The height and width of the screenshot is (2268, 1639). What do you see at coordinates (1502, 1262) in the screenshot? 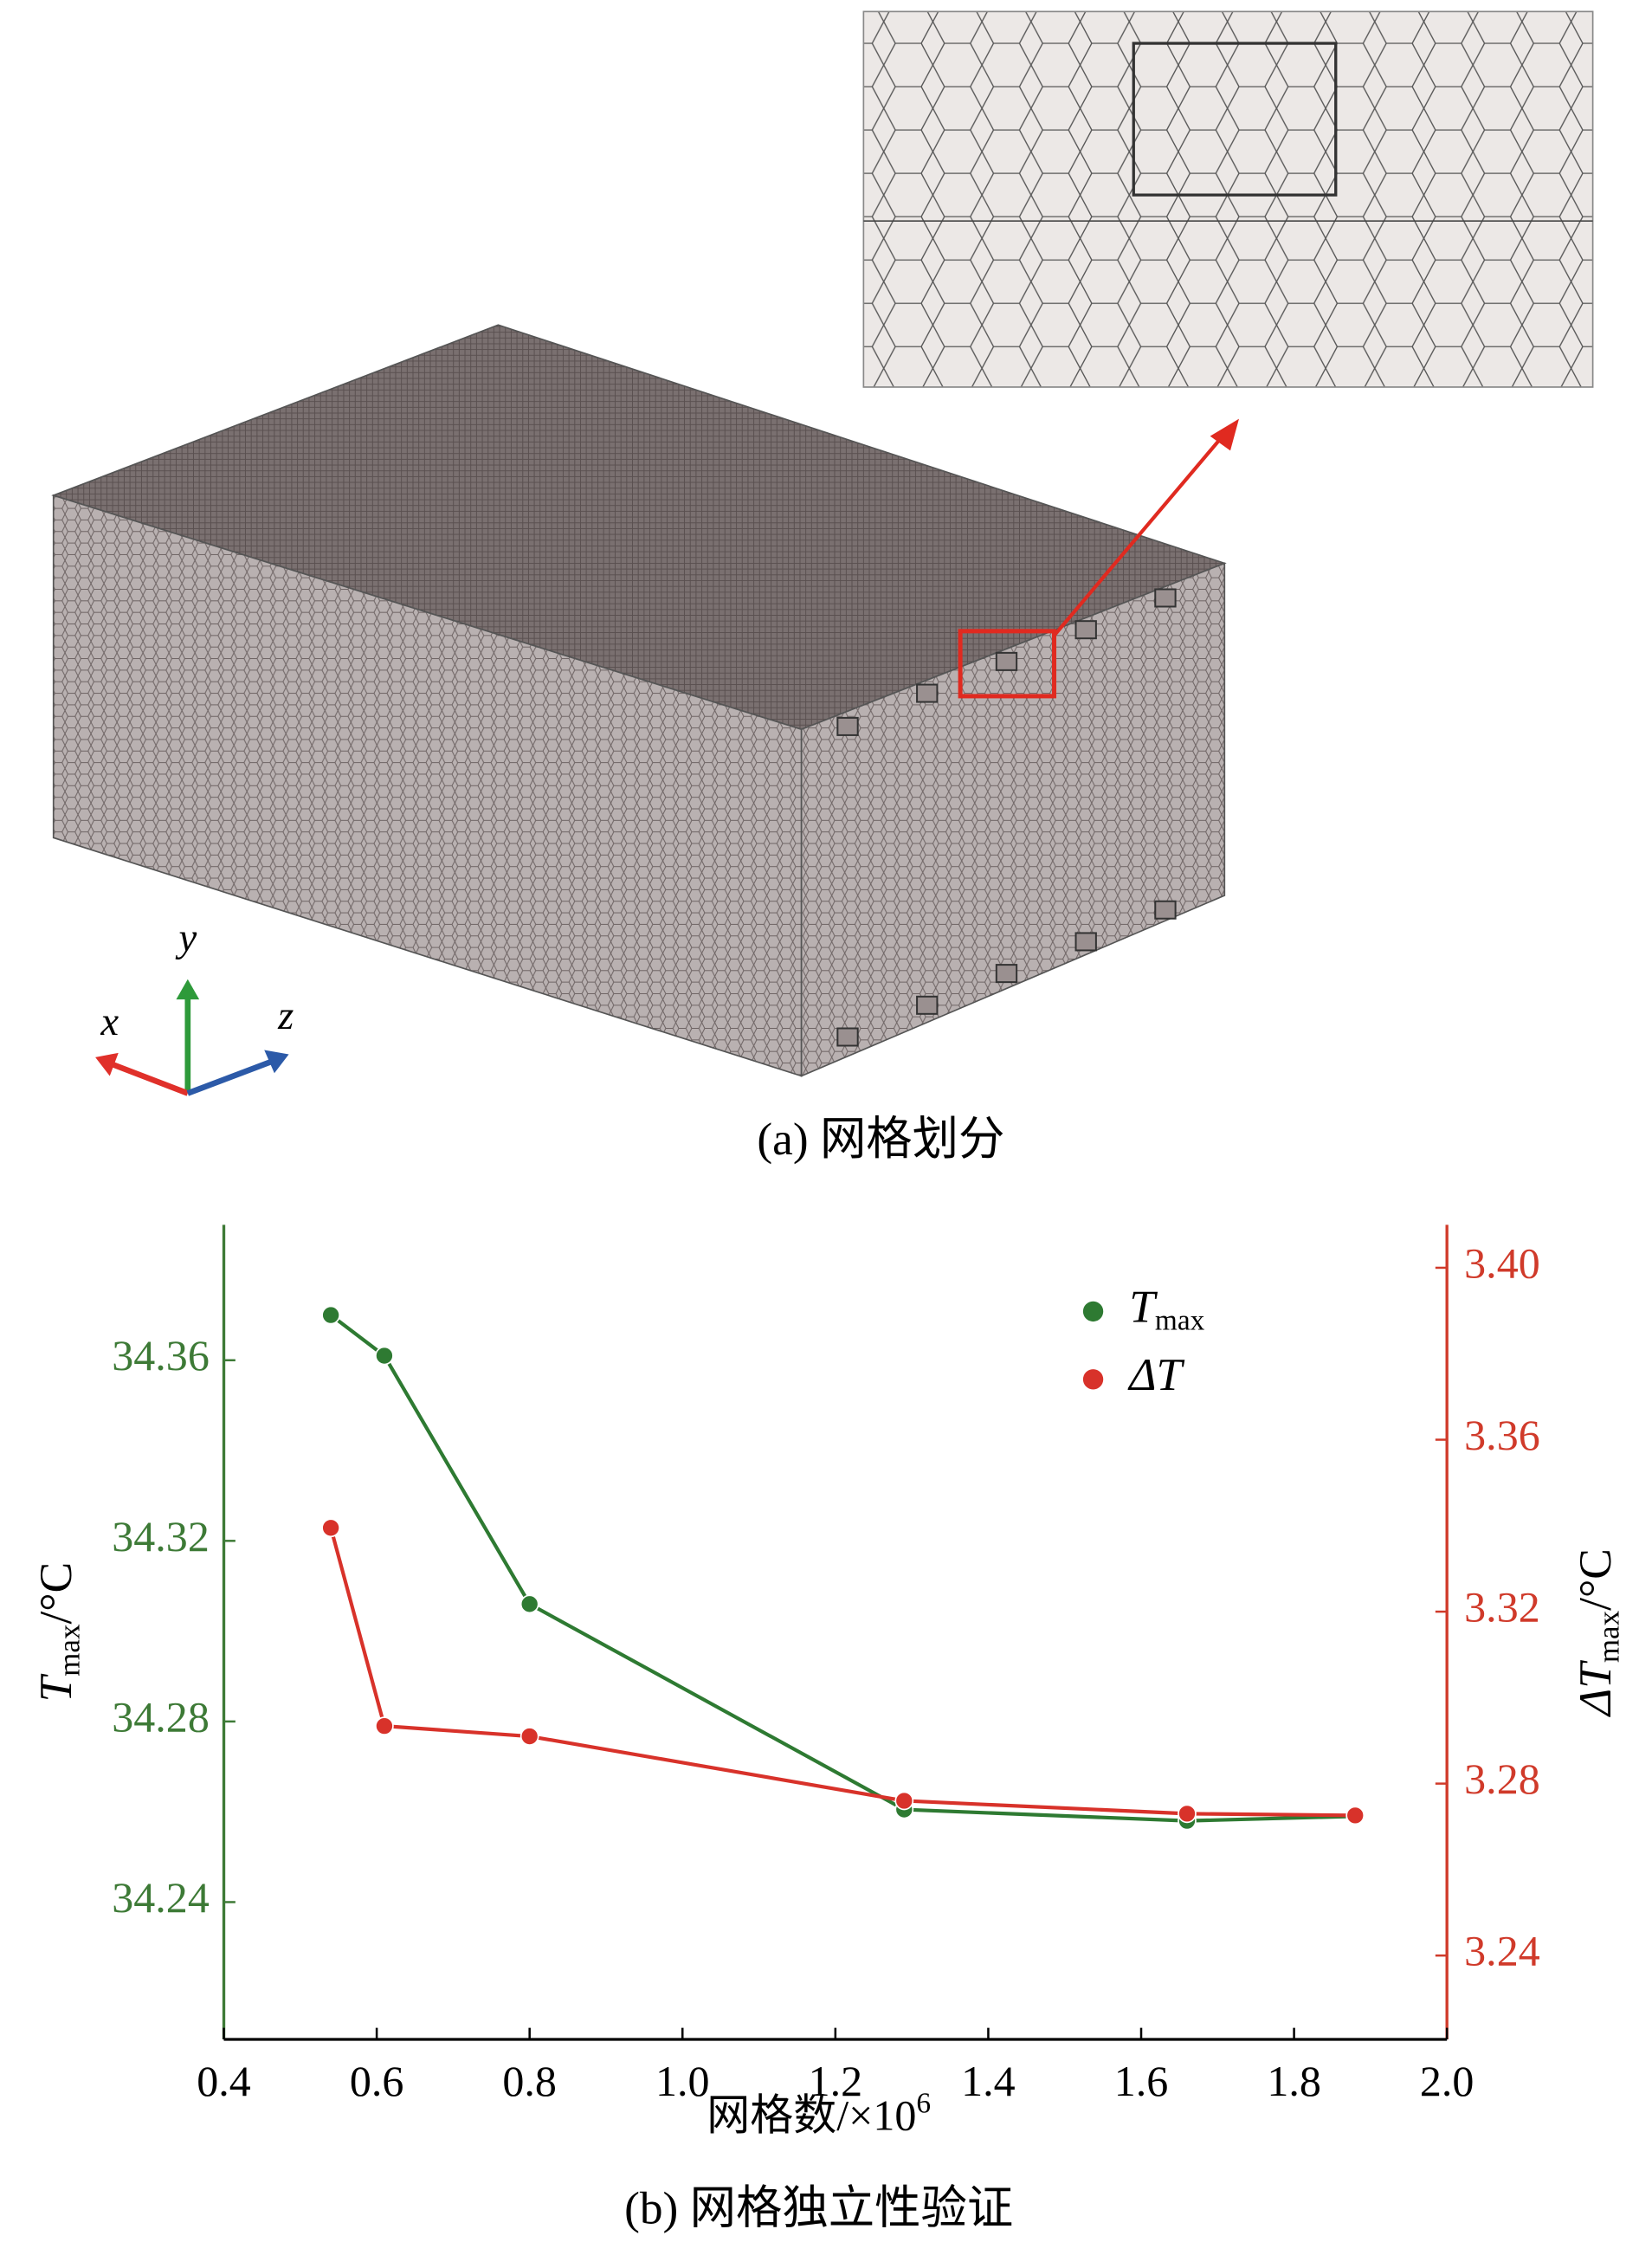
I see `y2-tick-label: 3.40` at bounding box center [1502, 1262].